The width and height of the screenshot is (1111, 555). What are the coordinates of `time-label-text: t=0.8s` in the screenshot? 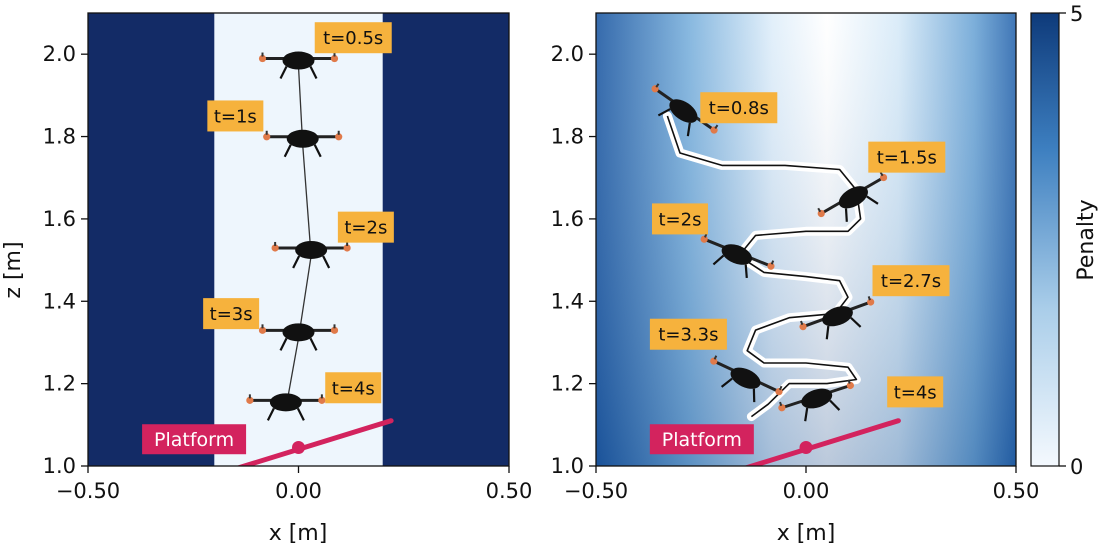 It's located at (739, 108).